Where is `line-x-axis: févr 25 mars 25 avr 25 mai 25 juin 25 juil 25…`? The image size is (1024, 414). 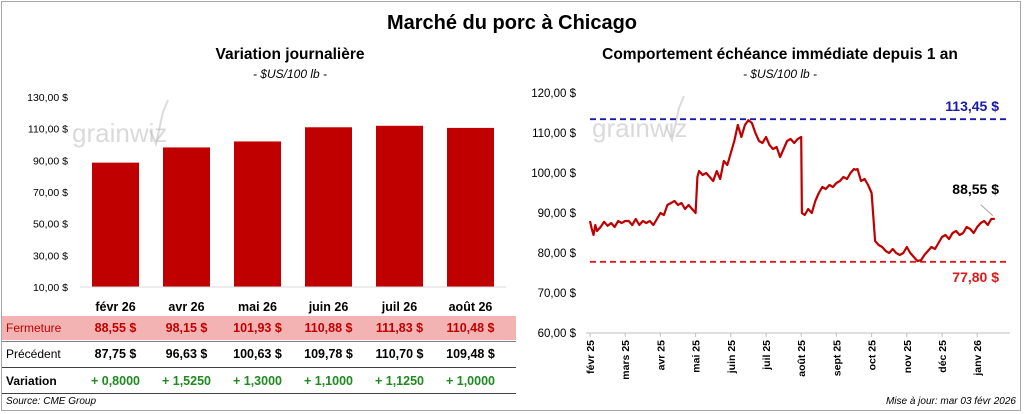 line-x-axis: févr 25 mars 25 avr 25 mai 25 juin 25 juil 25… is located at coordinates (797, 356).